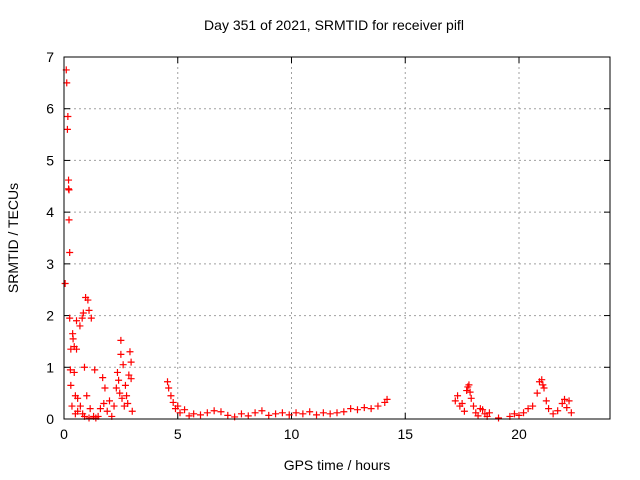 This screenshot has width=640, height=480. I want to click on x-tick-label: 15, so click(405, 434).